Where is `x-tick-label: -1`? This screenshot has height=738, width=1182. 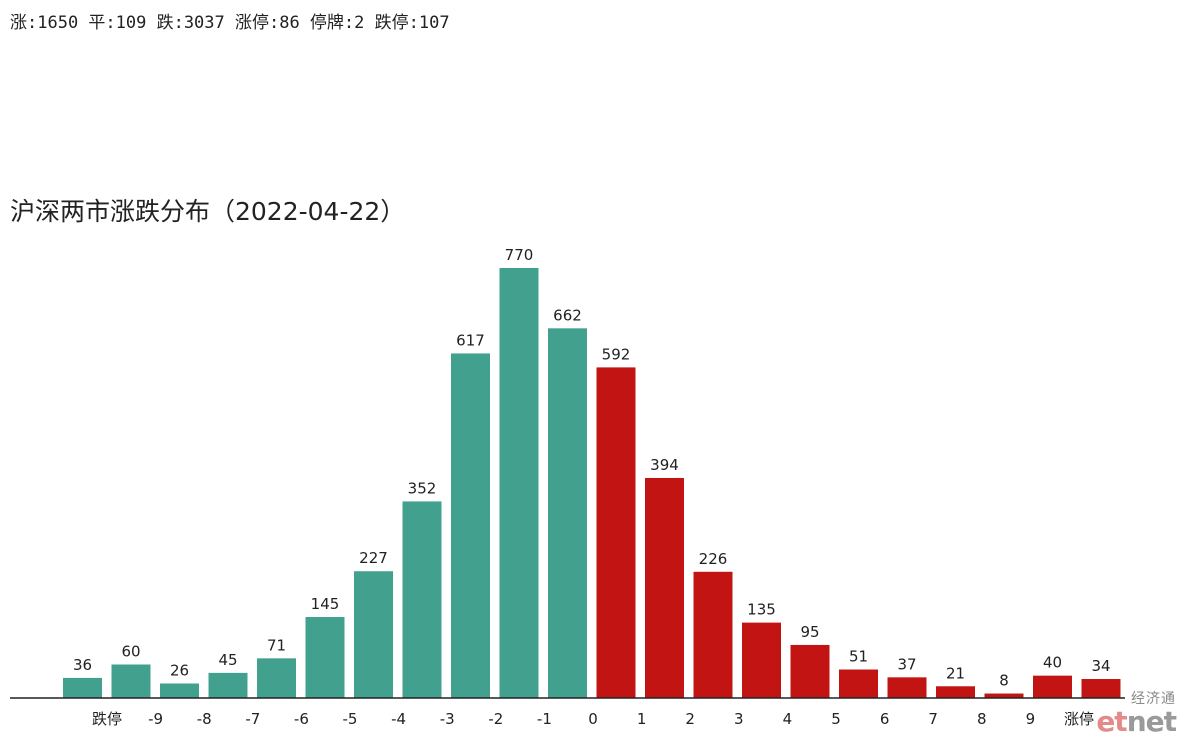 x-tick-label: -1 is located at coordinates (544, 719).